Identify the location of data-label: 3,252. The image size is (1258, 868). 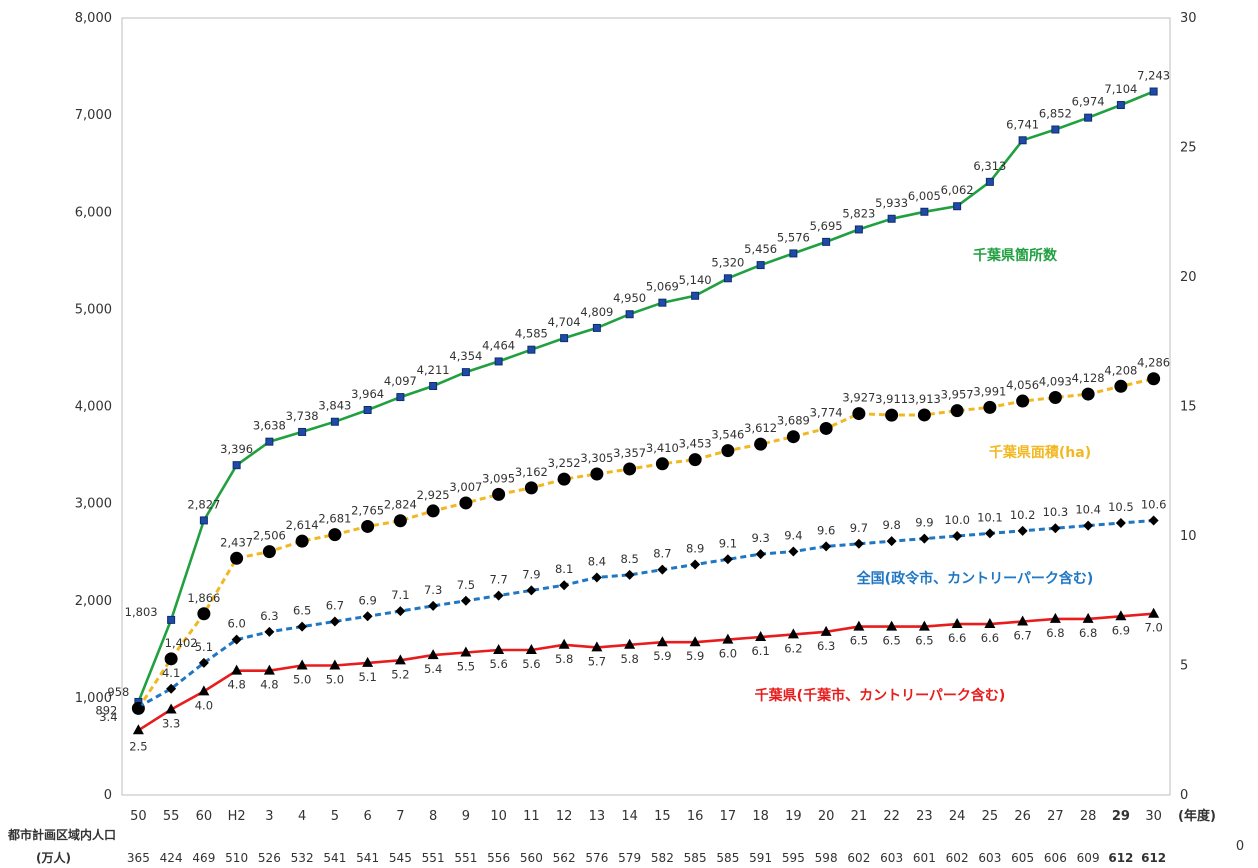
(564, 463).